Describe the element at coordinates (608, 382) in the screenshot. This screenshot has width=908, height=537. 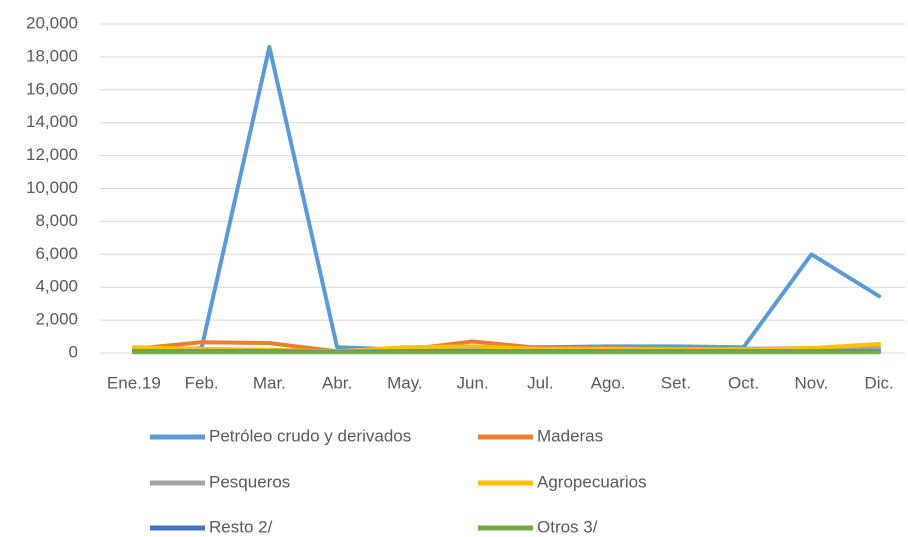
I see `x-tick-label: Ago.` at that location.